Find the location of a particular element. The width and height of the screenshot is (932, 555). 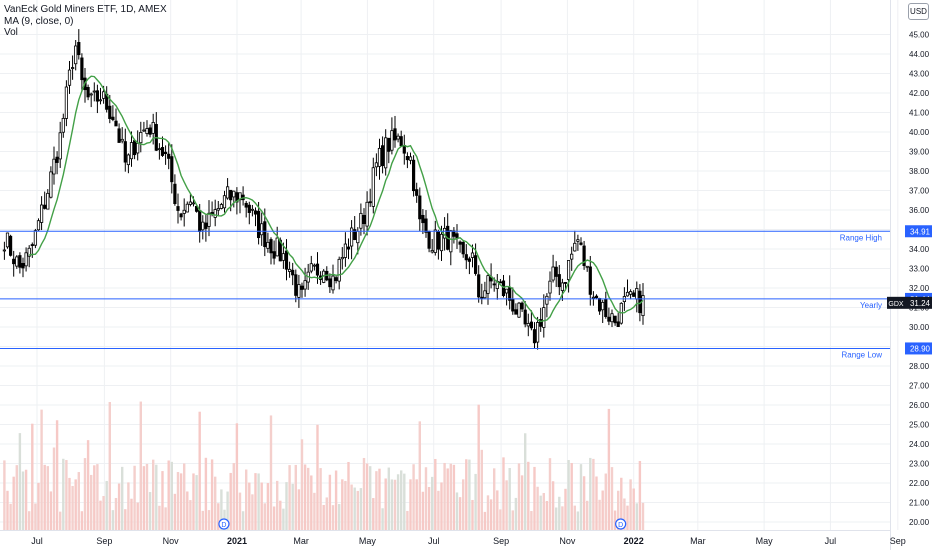

price-tick-label: 32.00 is located at coordinates (919, 288).